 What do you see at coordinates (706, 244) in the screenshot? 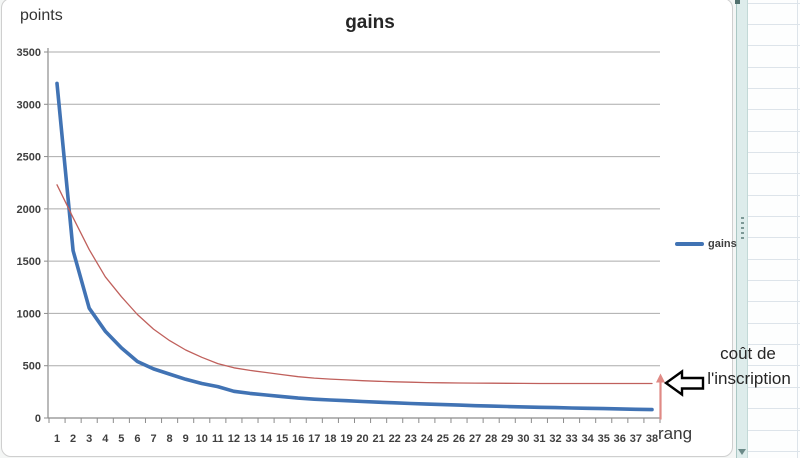
I see `legend: gains` at bounding box center [706, 244].